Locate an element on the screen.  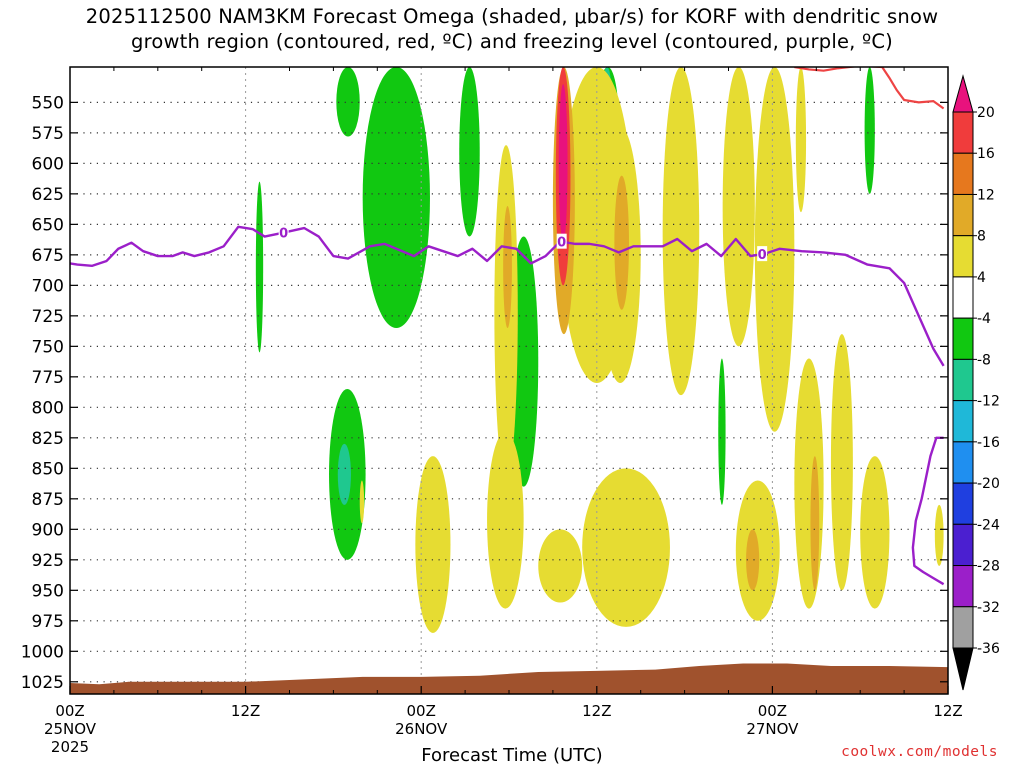
x-axis-label: Forecast Time (UTC) is located at coordinates (512, 755).